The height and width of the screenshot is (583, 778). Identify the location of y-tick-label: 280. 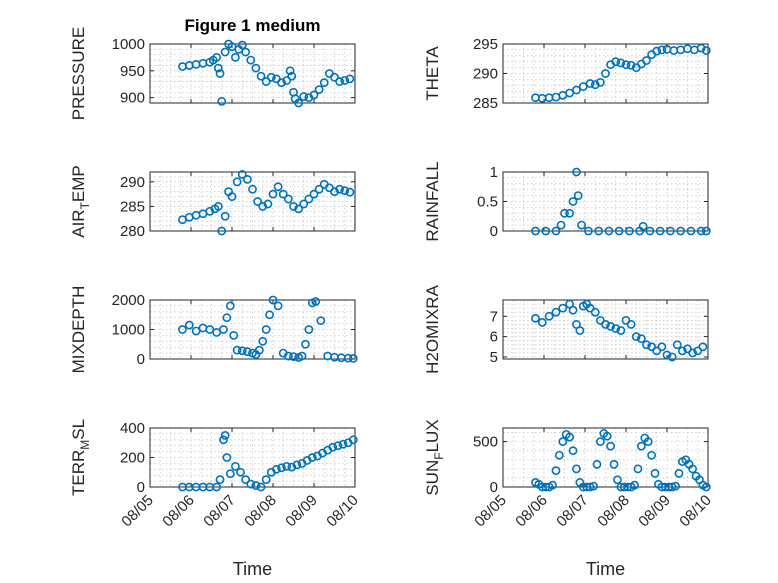
(132, 231).